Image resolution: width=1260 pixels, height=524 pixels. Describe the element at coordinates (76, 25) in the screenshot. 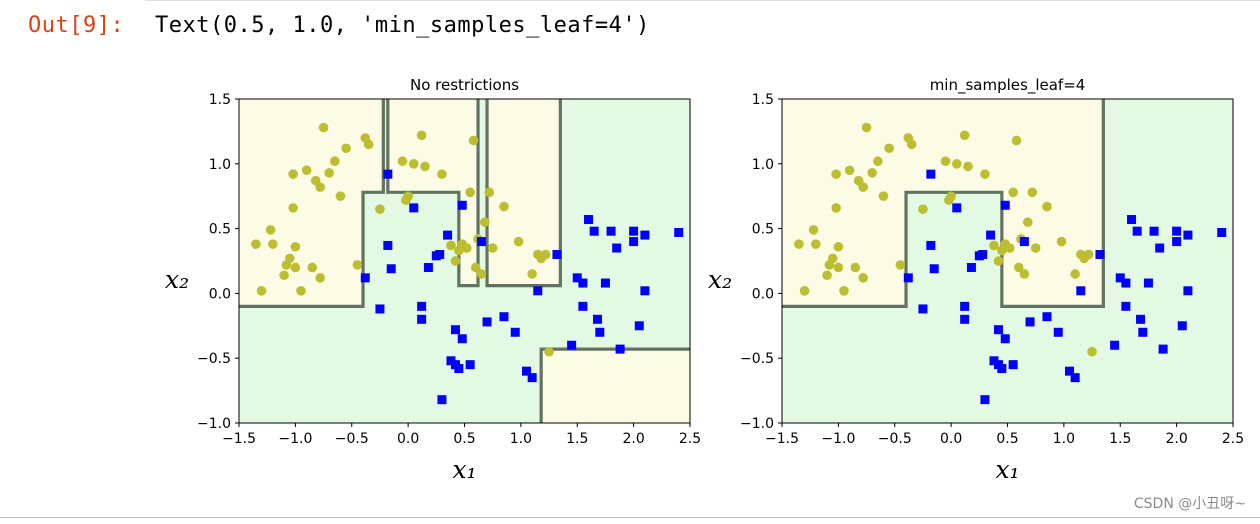

I see `output-prompt: Out[9]:` at that location.